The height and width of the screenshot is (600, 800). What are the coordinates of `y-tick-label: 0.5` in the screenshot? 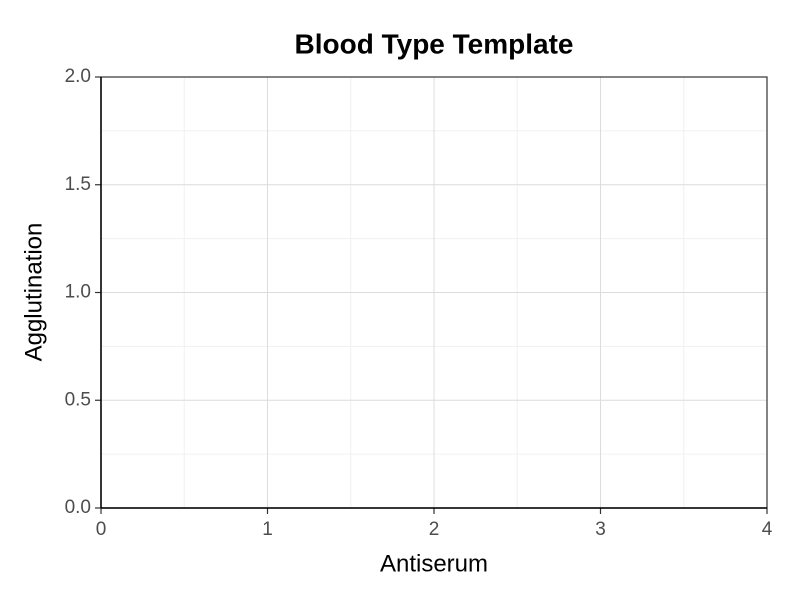 It's located at (78, 399).